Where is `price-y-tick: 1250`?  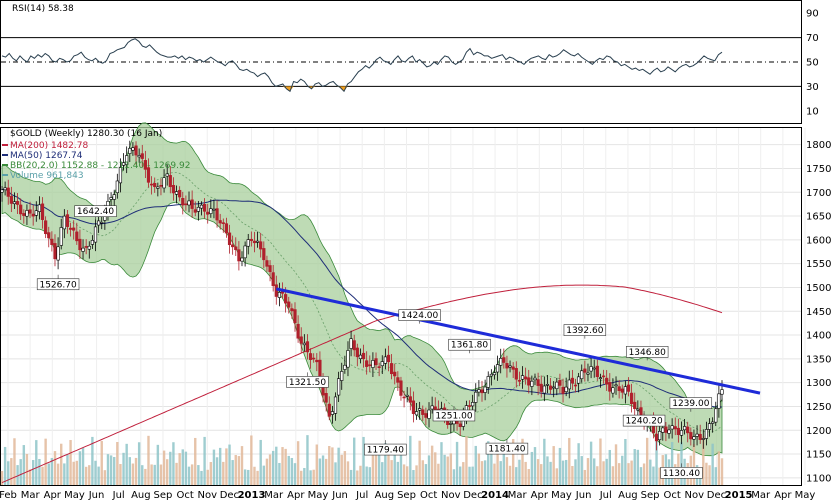
price-y-tick: 1250 is located at coordinates (818, 407).